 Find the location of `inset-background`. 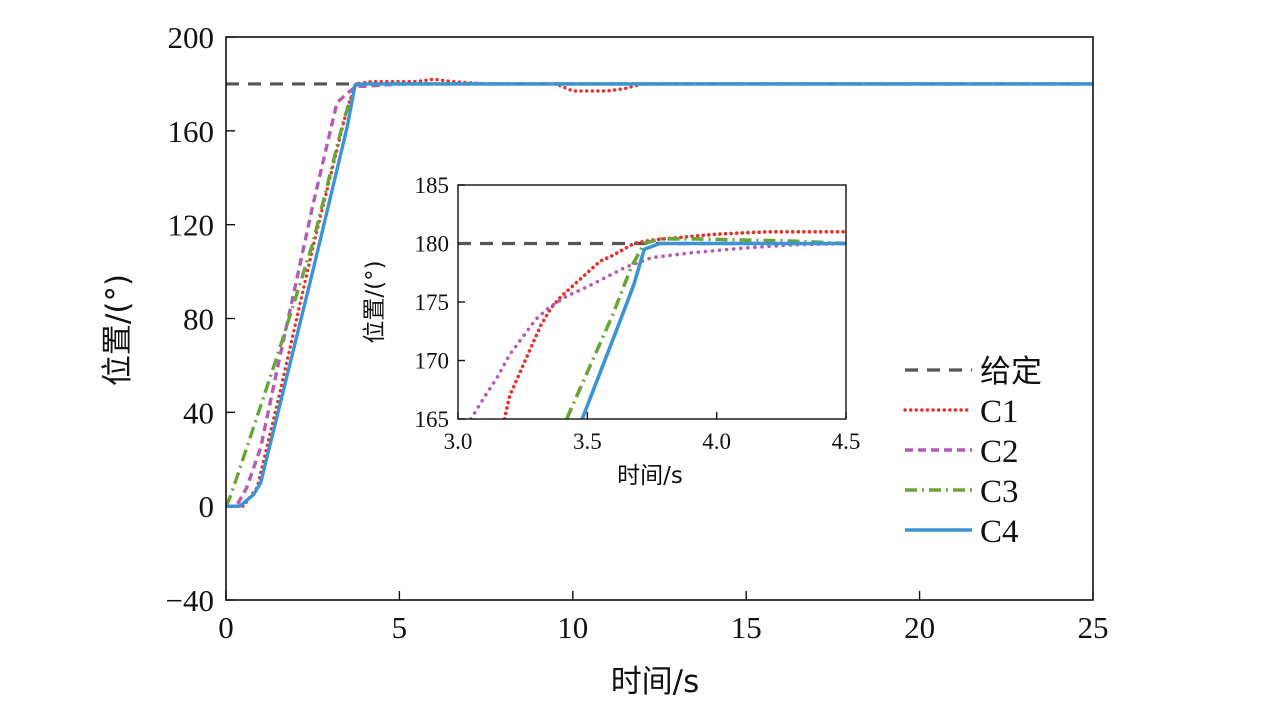

inset-background is located at coordinates (652, 302).